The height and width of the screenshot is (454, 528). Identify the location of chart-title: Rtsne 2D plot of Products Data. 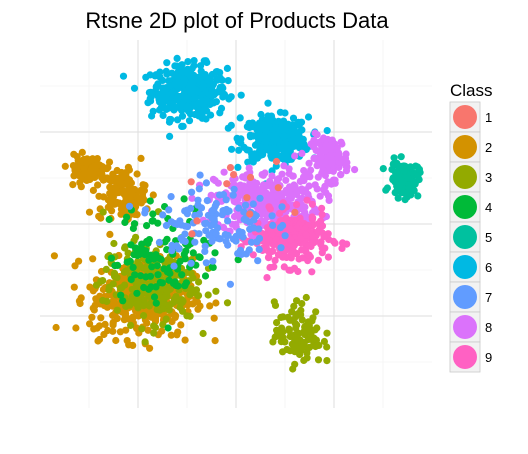
(237, 20).